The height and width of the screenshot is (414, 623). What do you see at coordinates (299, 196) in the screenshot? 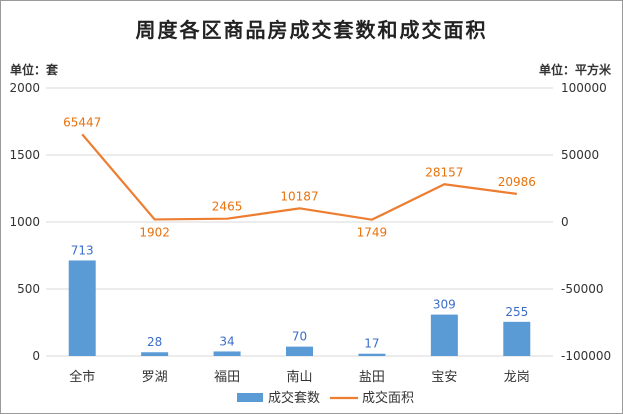
I see `line-data-label: 10187` at bounding box center [299, 196].